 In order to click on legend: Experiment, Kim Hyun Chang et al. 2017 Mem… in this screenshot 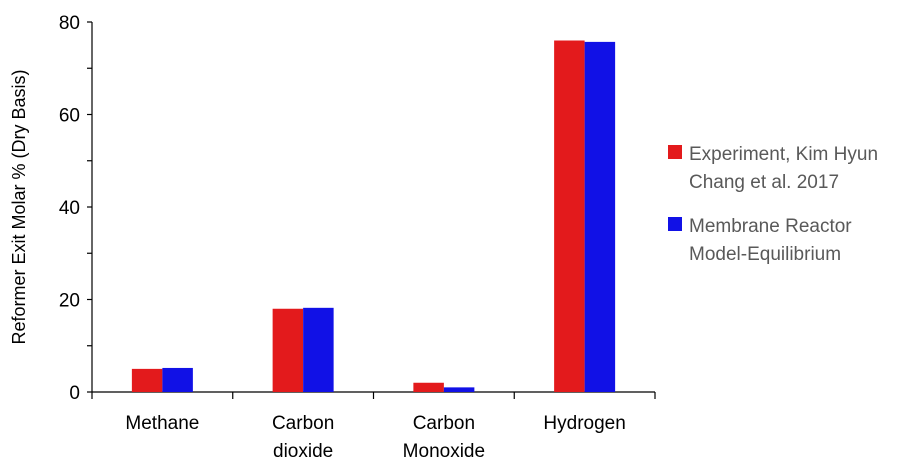, I will do `click(773, 204)`.